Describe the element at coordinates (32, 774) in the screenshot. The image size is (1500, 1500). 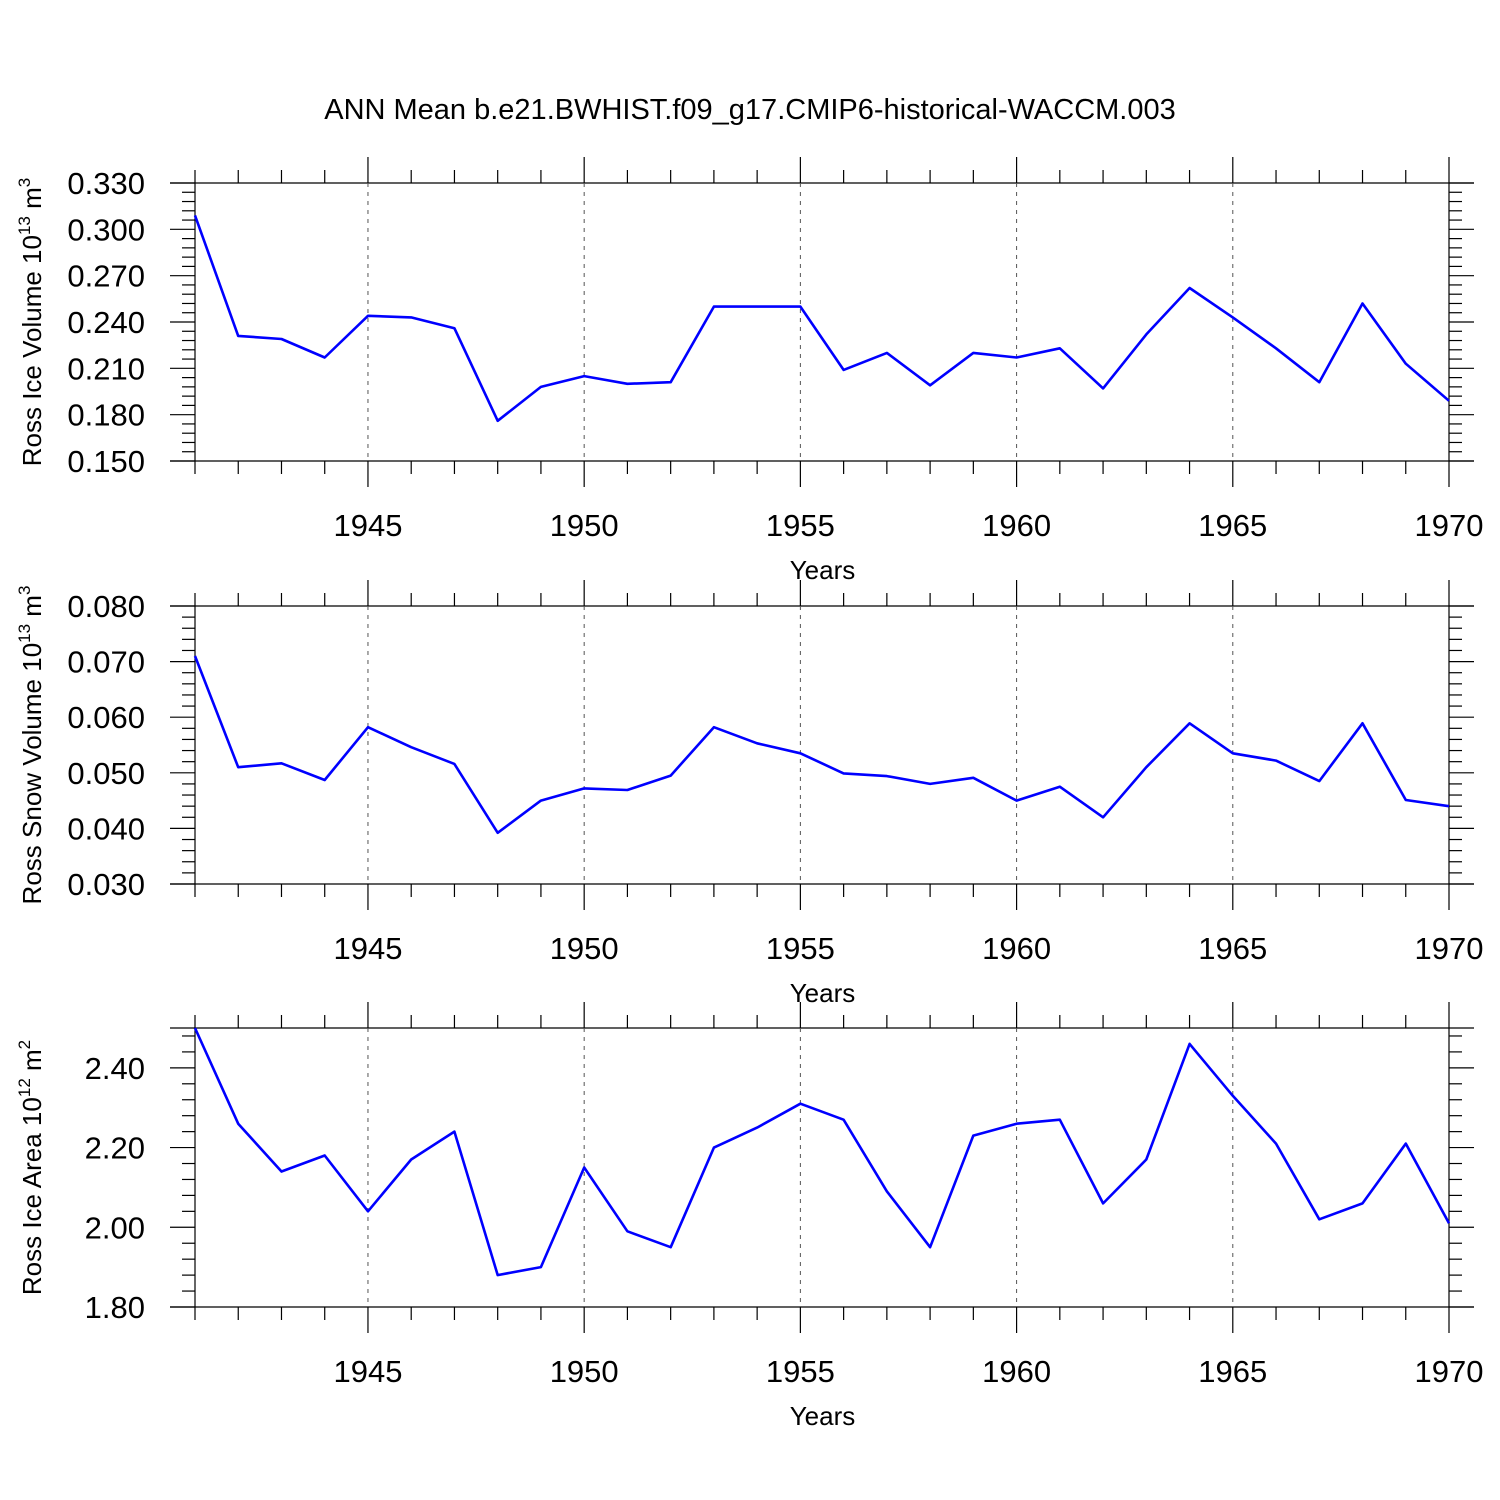
I see `y-axis-label-base: Ross Snow Volume 10` at that location.